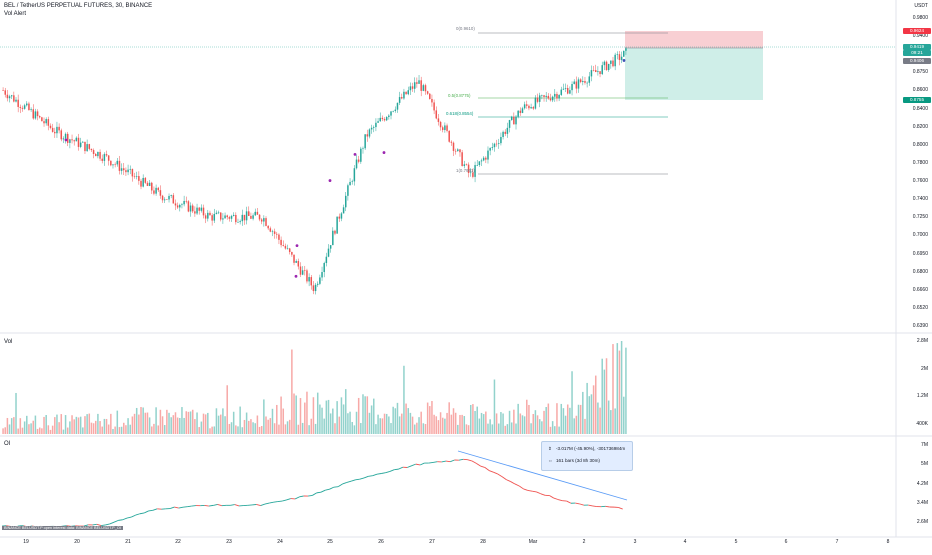 This screenshot has width=932, height=555. What do you see at coordinates (590, 448) in the screenshot?
I see `measure-price-change: -3.017M (-45.90%), -301736984m` at bounding box center [590, 448].